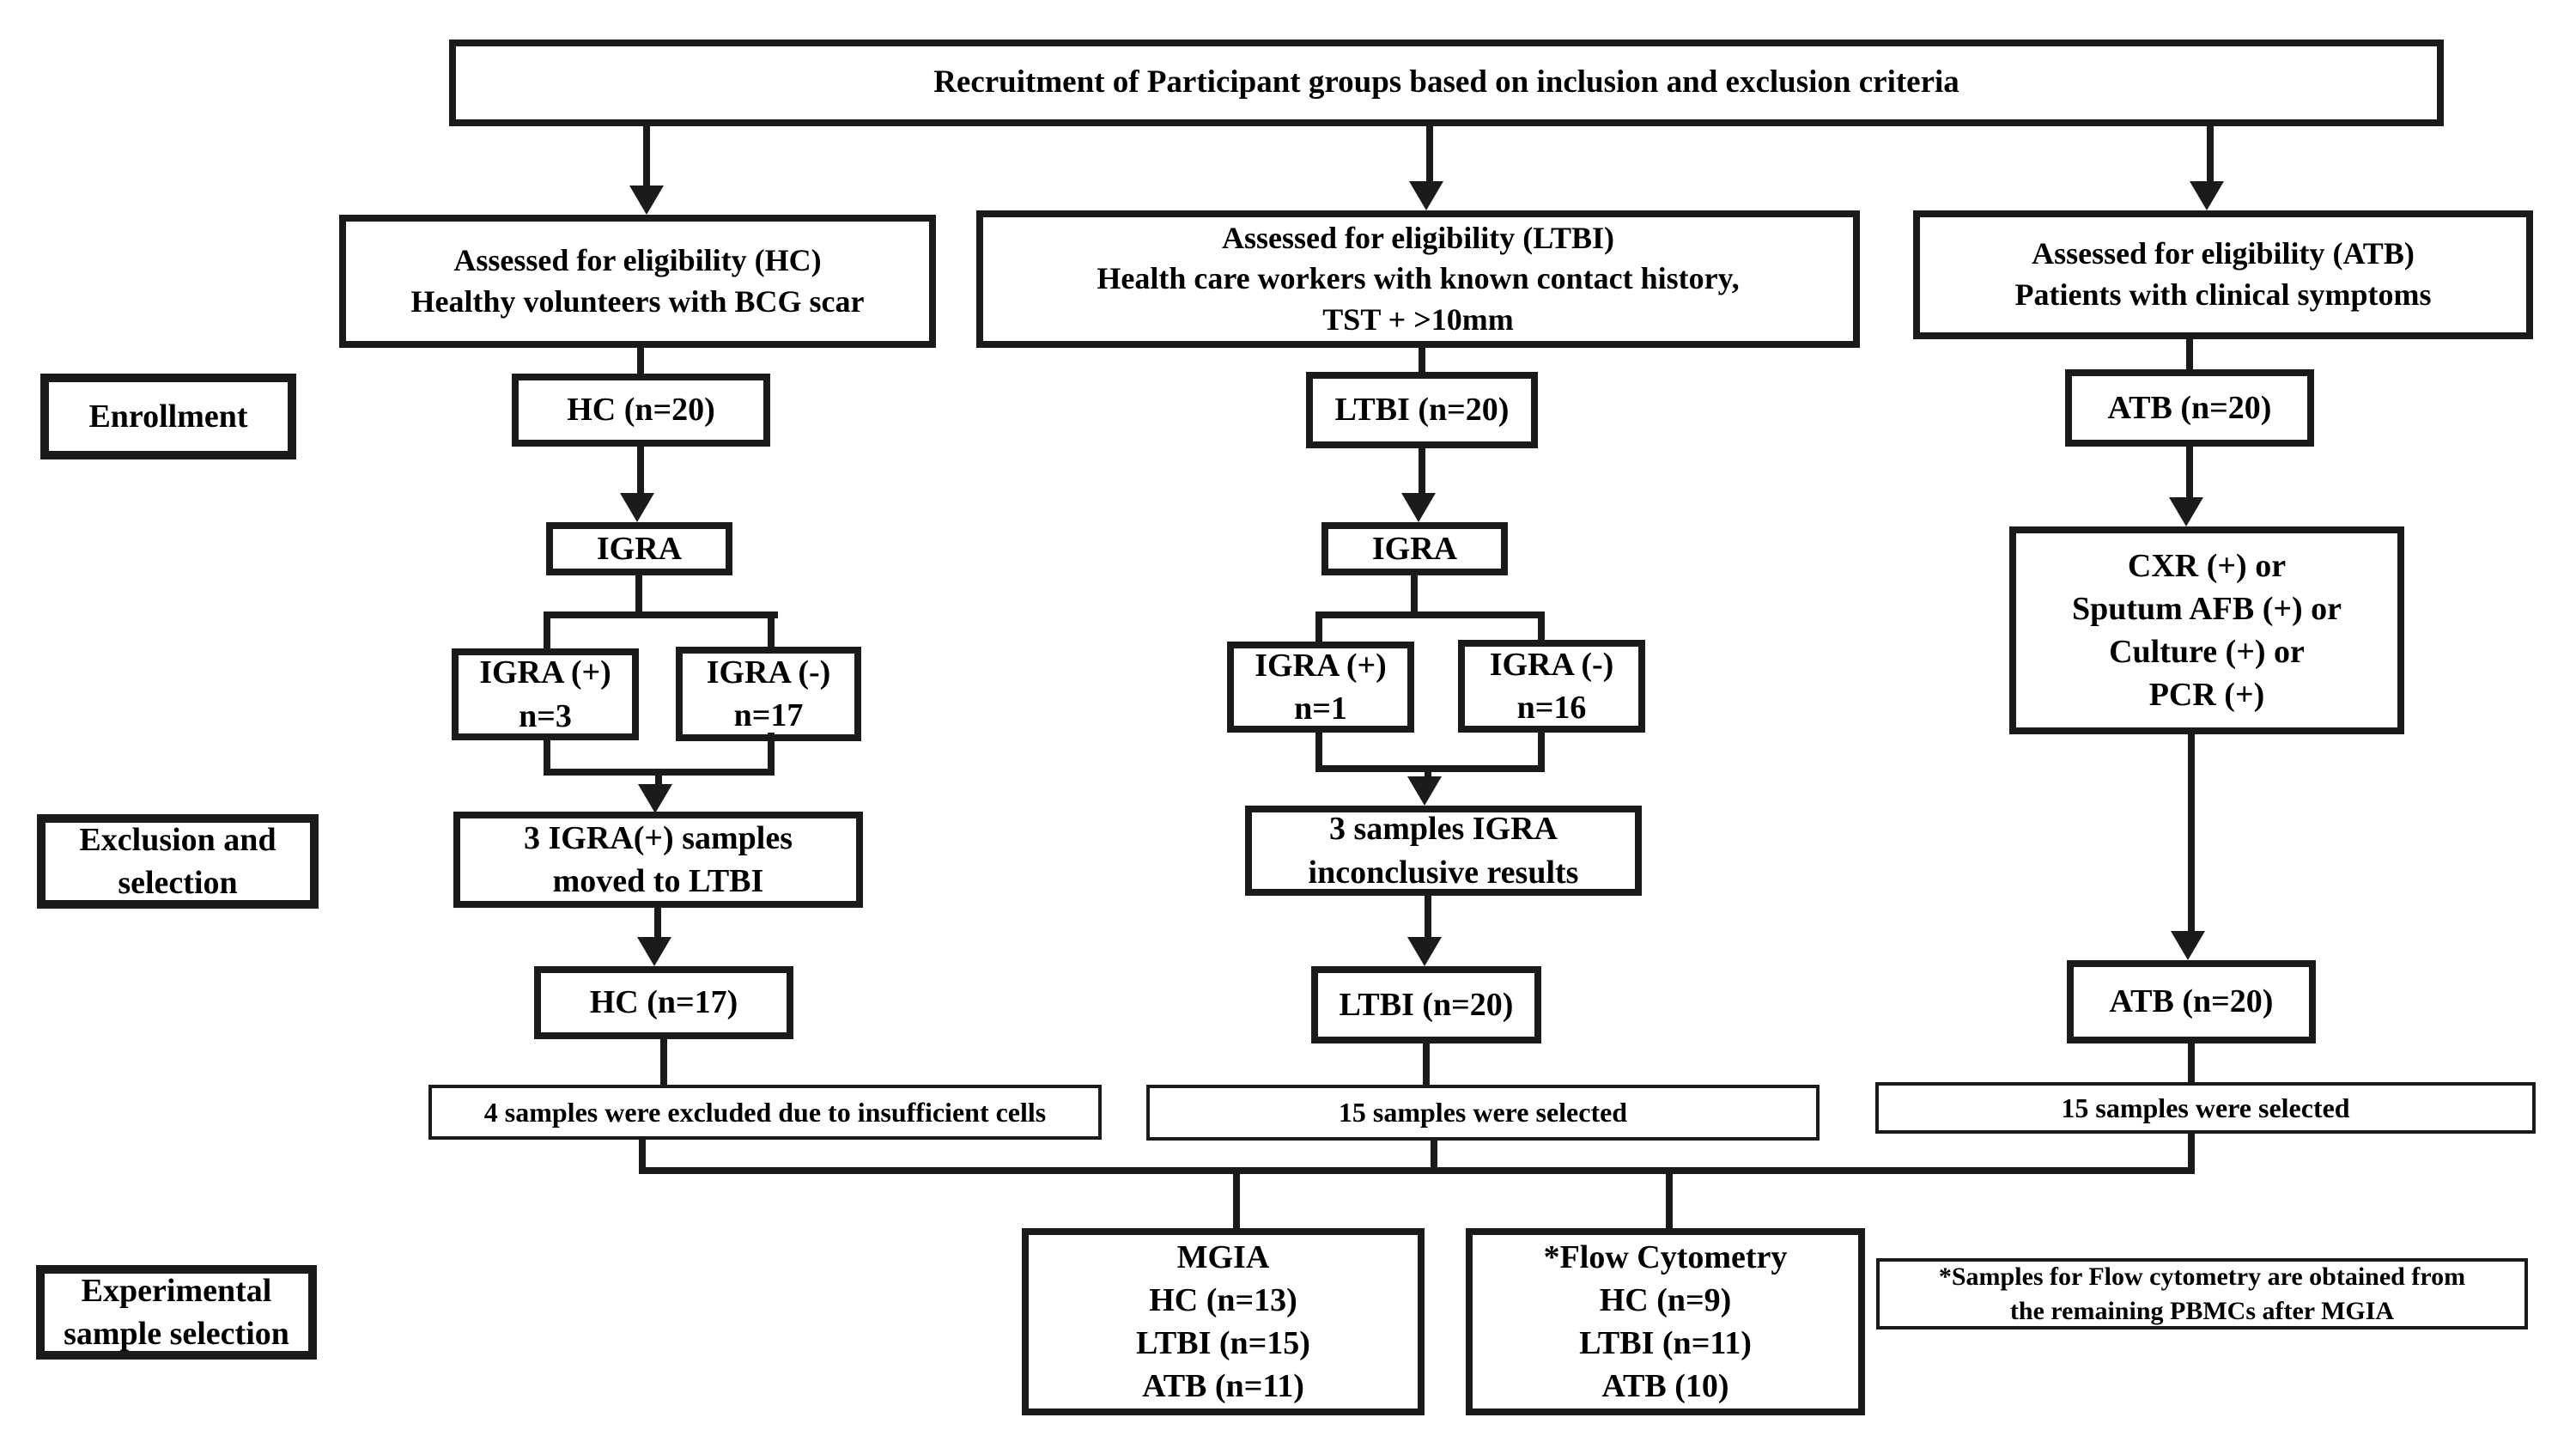 This screenshot has height=1448, width=2576. Describe the element at coordinates (647, 156) in the screenshot. I see `connector-title-to-hc` at that location.